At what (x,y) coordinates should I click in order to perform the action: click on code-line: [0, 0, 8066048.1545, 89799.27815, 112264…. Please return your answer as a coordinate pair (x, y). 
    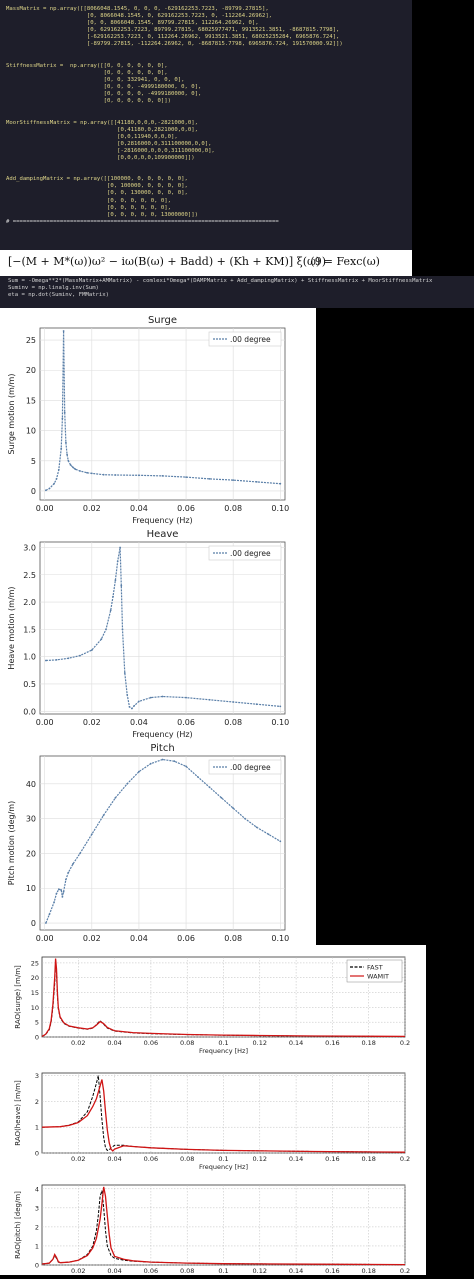
    Looking at the image, I should click on (132, 23).